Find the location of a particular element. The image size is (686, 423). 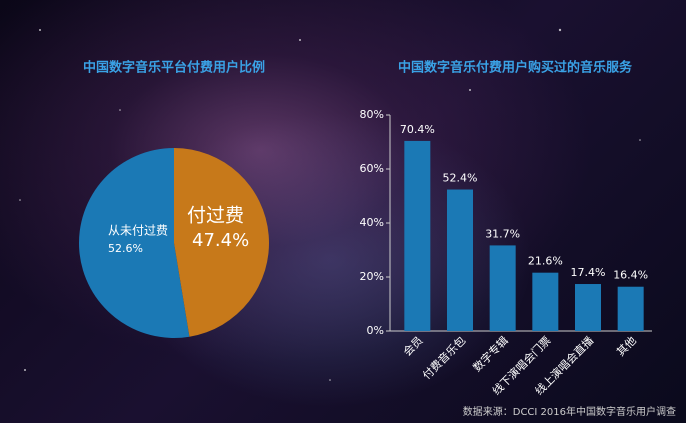

value-label: 17.4% is located at coordinates (588, 272).